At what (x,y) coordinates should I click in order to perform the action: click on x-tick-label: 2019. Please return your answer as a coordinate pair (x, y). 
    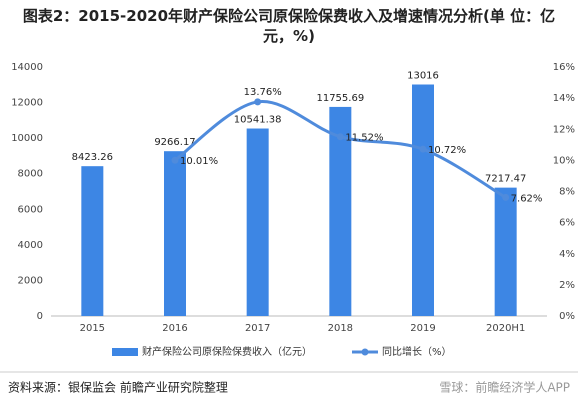
    Looking at the image, I should click on (422, 328).